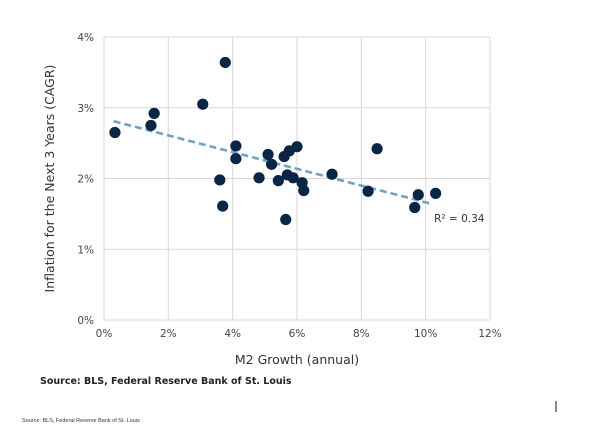 This screenshot has width=600, height=430. Describe the element at coordinates (49, 179) in the screenshot. I see `y-axis-title: Inflation for the Next 3 Years (CAGR)` at that location.